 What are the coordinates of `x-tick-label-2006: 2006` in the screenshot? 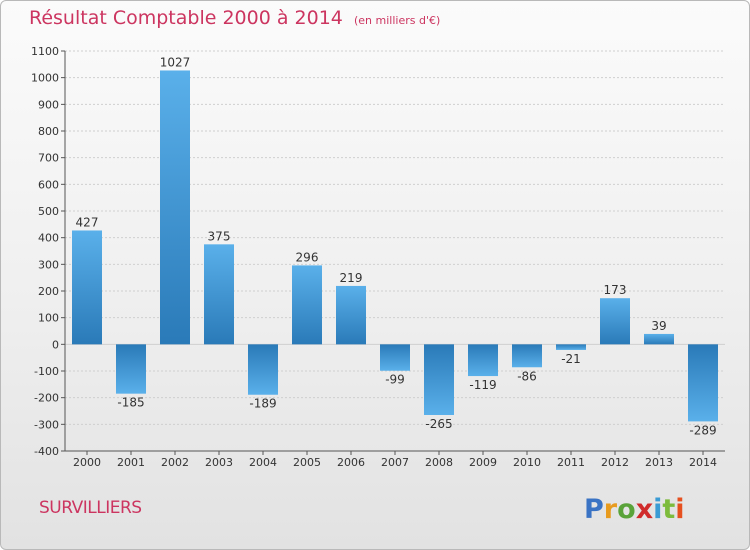 It's located at (351, 462).